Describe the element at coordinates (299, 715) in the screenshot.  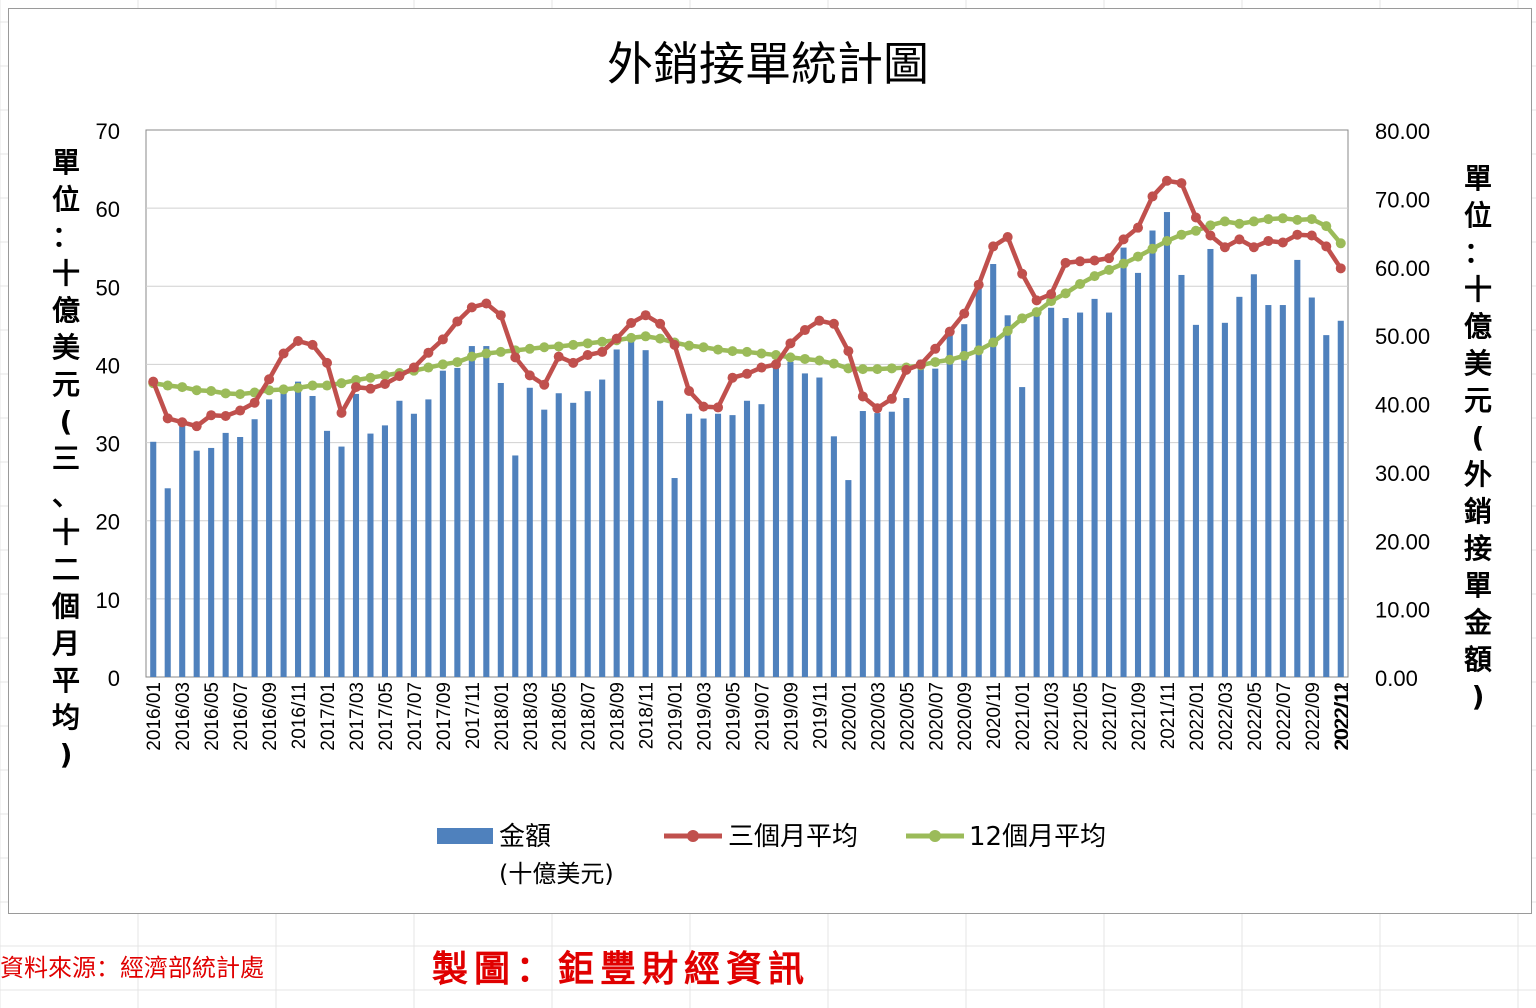
I see `x-tick-label: 2016/11` at that location.